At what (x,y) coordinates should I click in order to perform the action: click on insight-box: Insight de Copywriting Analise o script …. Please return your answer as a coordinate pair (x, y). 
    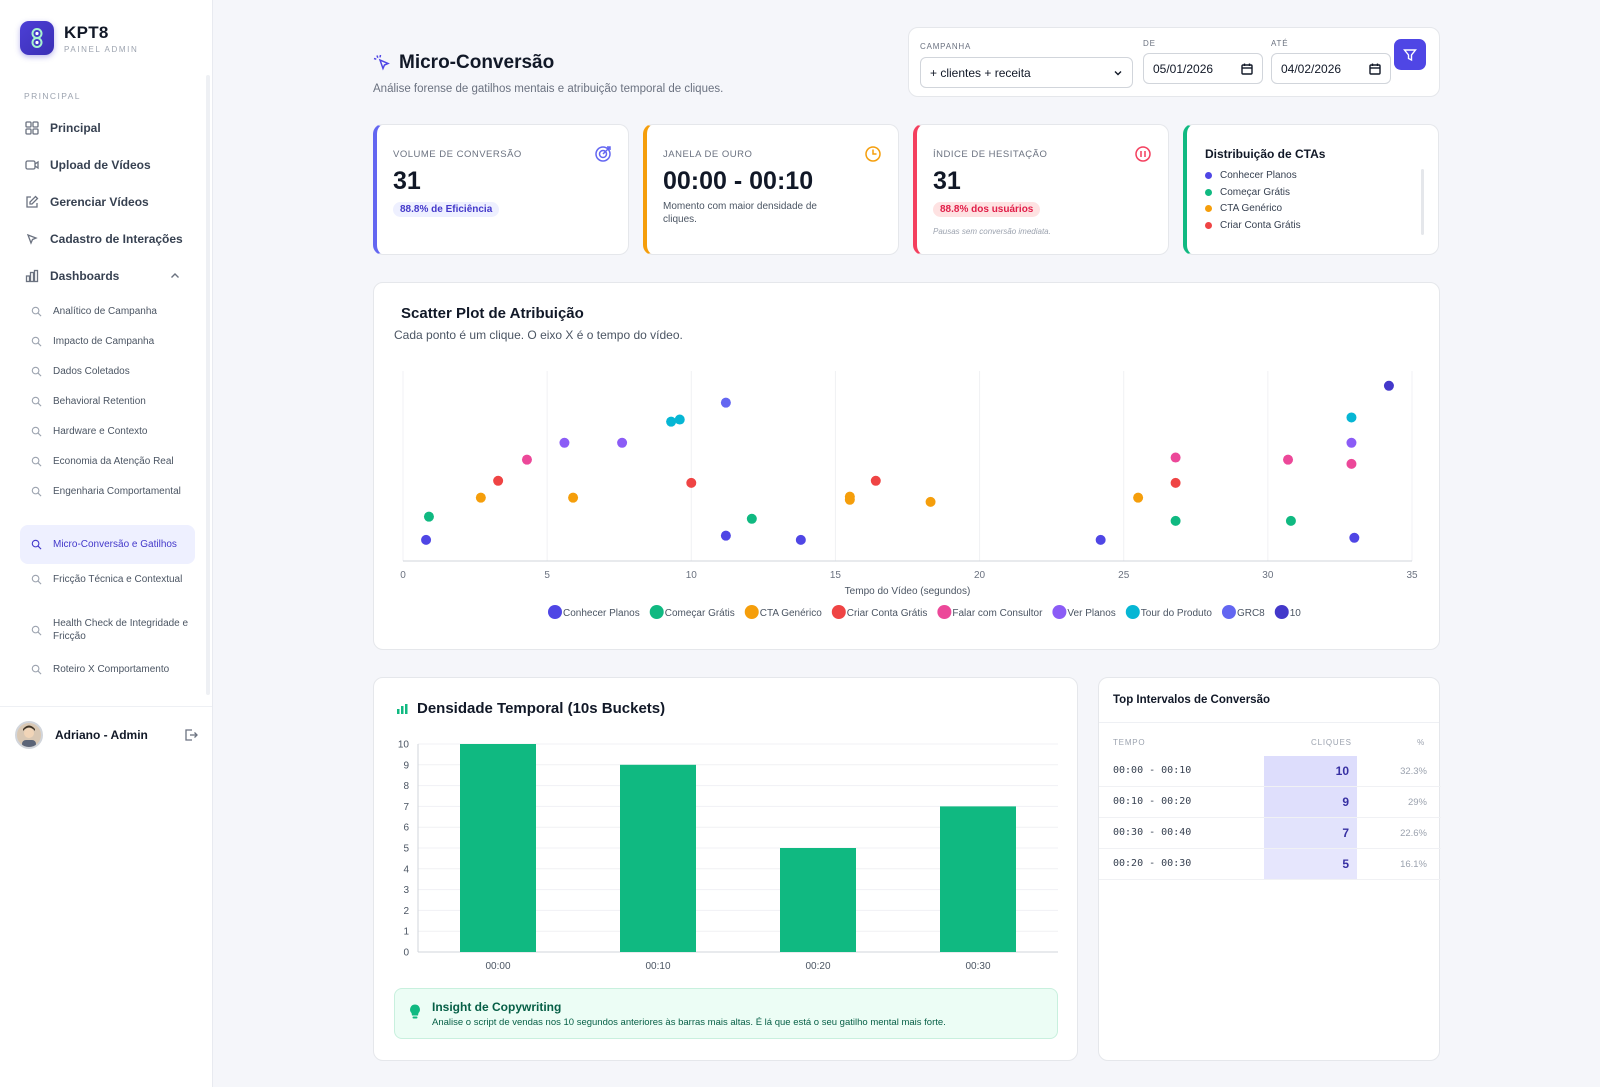
    Looking at the image, I should click on (726, 1013).